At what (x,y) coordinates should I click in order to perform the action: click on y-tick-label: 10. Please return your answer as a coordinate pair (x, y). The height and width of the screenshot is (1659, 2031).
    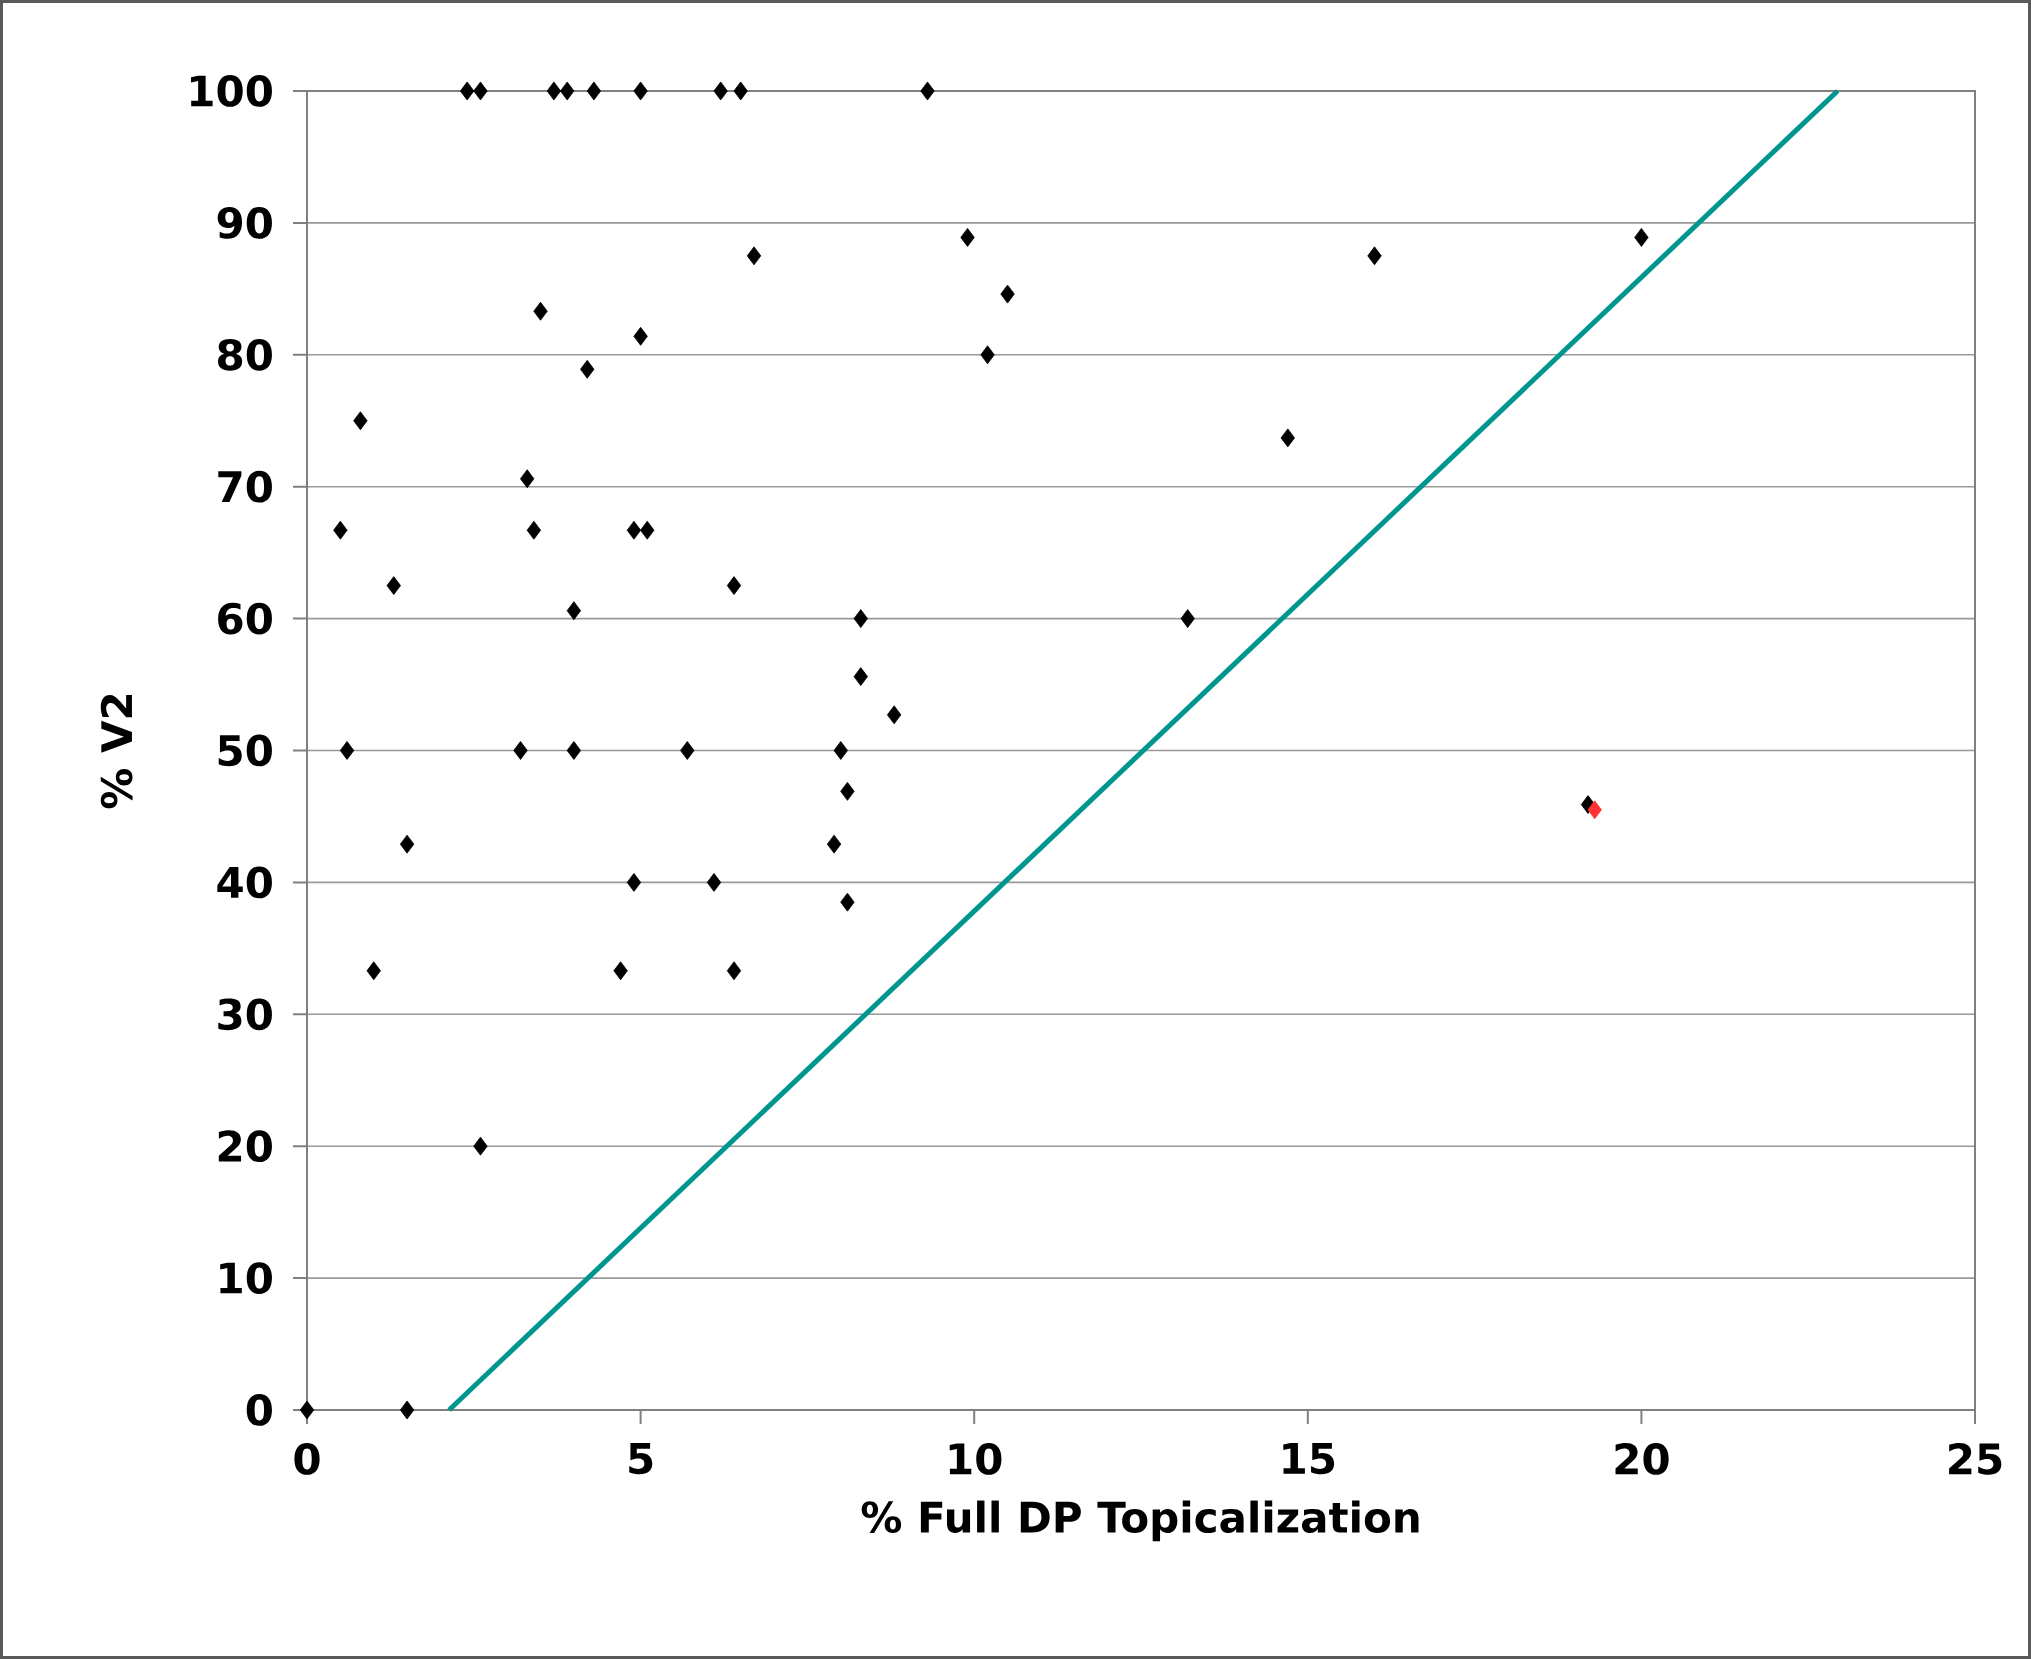
    Looking at the image, I should click on (246, 1278).